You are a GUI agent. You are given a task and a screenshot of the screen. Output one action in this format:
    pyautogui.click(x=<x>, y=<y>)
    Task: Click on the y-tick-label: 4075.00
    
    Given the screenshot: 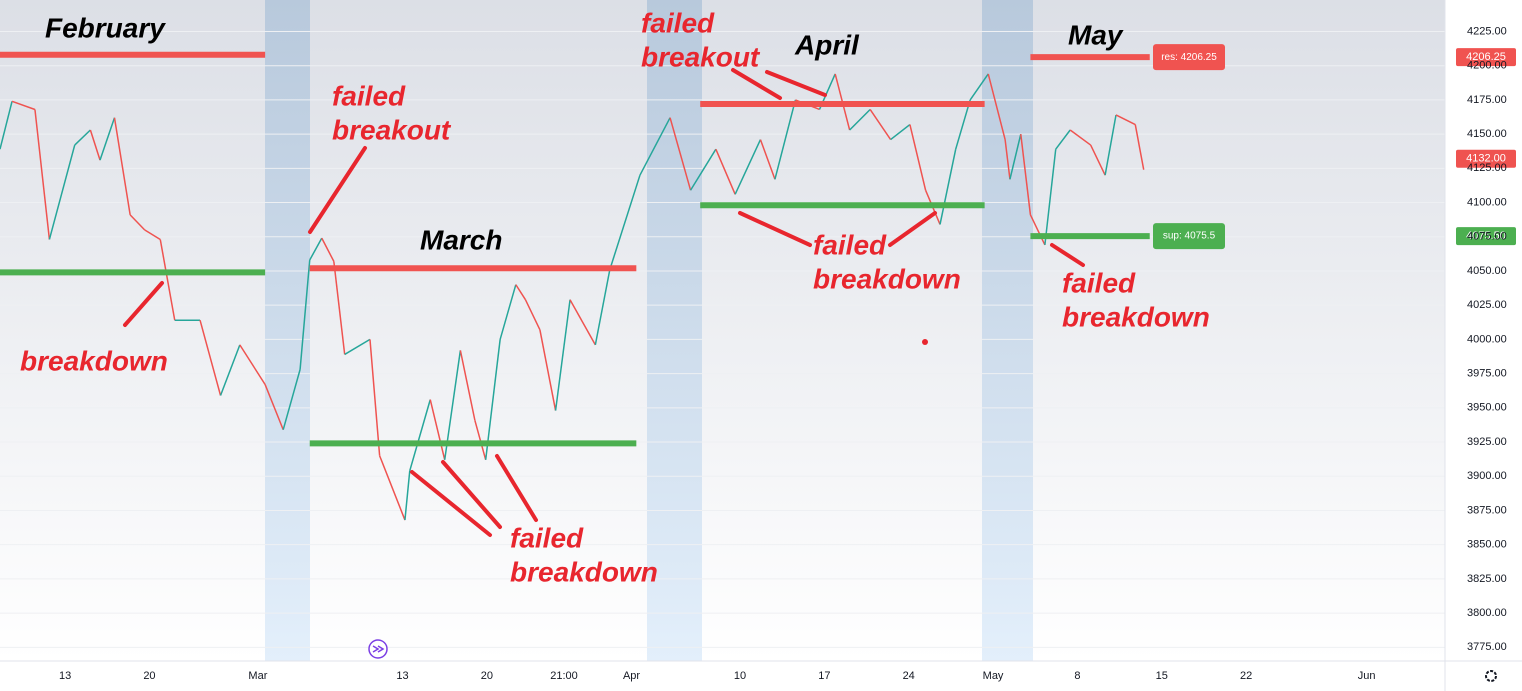 What is the action you would take?
    pyautogui.click(x=1487, y=237)
    